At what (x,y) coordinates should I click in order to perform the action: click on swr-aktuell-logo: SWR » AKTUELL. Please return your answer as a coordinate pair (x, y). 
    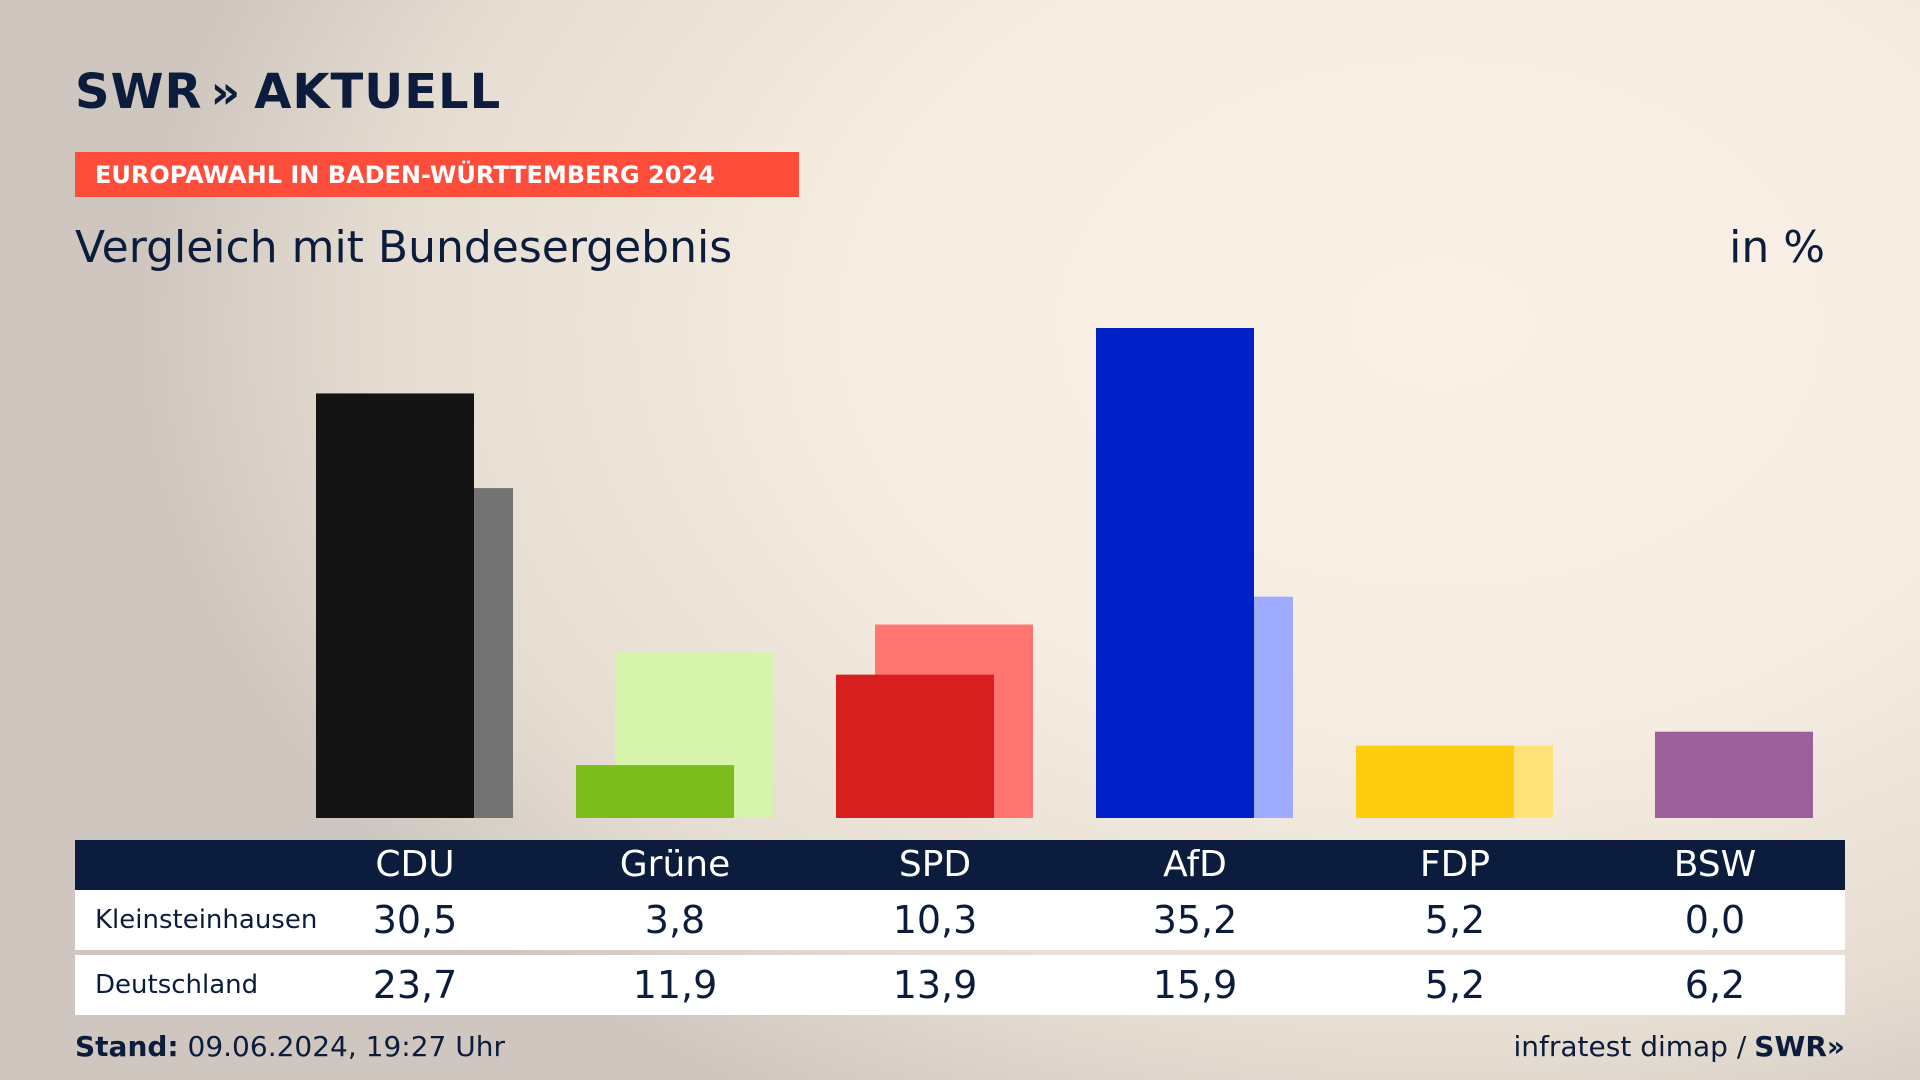
    Looking at the image, I should click on (288, 92).